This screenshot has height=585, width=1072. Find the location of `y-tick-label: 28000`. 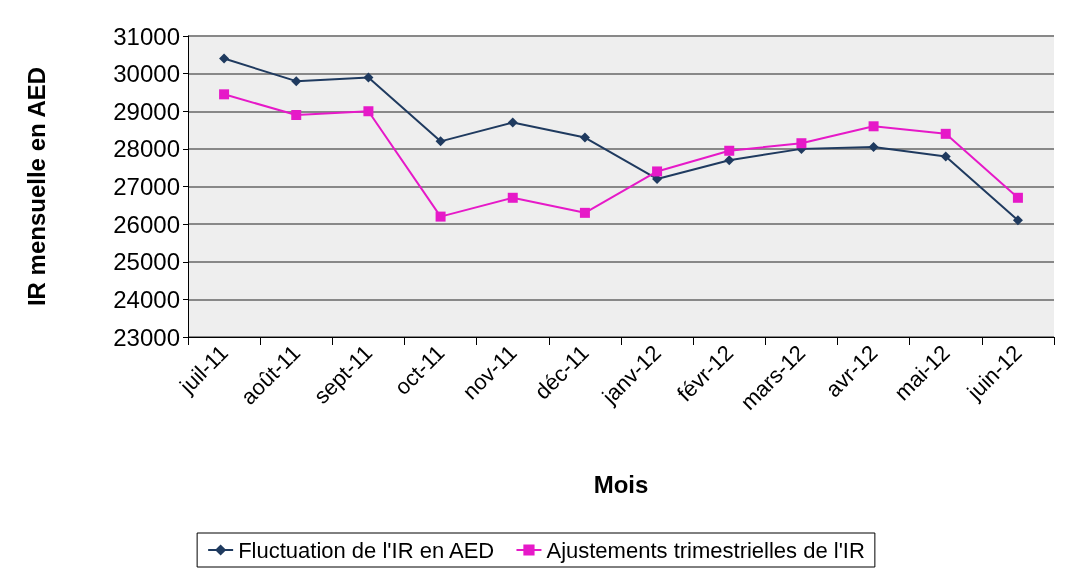

y-tick-label: 28000 is located at coordinates (146, 149).